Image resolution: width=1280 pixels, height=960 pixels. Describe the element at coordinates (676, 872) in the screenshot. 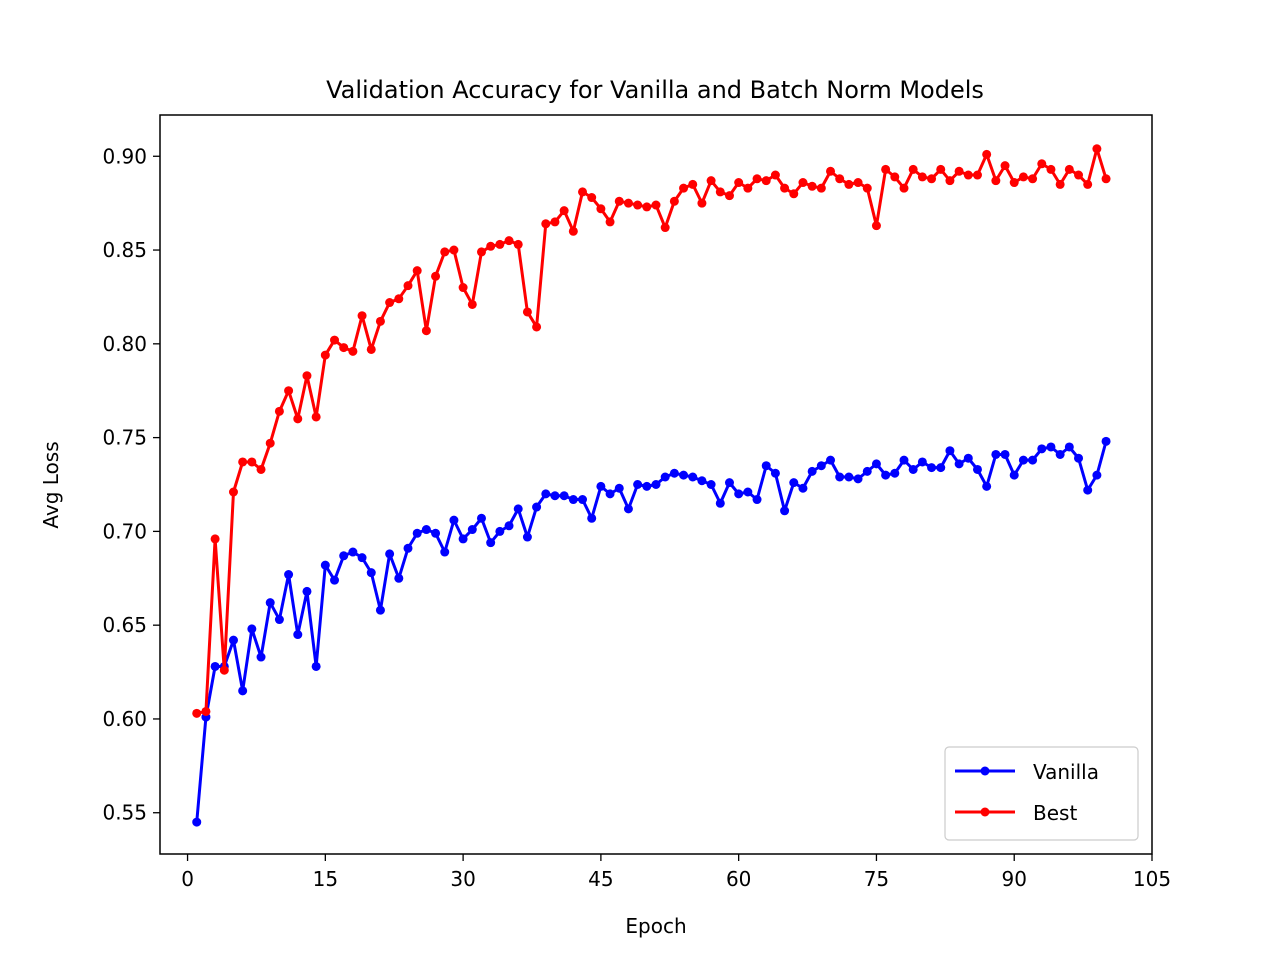

I see `x-axis: 0 15 30 45 60 75 90 105` at that location.